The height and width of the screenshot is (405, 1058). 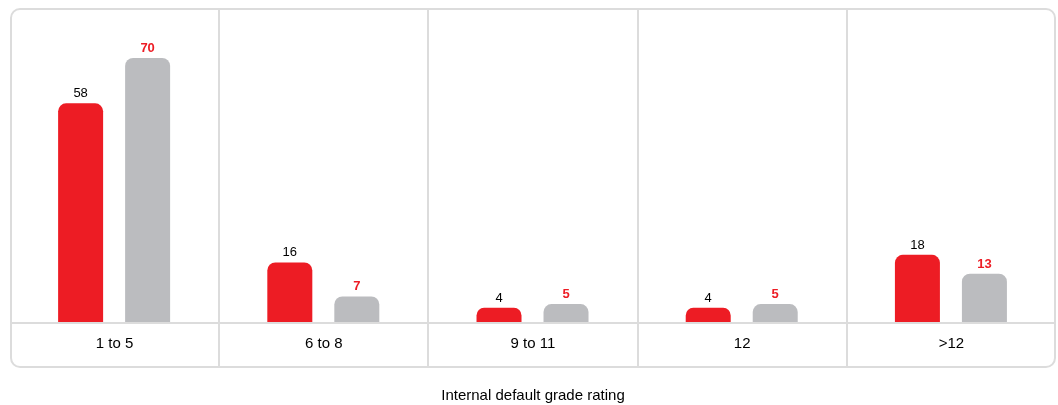 I want to click on x-axis-title: Internal default grade rating, so click(x=533, y=394).